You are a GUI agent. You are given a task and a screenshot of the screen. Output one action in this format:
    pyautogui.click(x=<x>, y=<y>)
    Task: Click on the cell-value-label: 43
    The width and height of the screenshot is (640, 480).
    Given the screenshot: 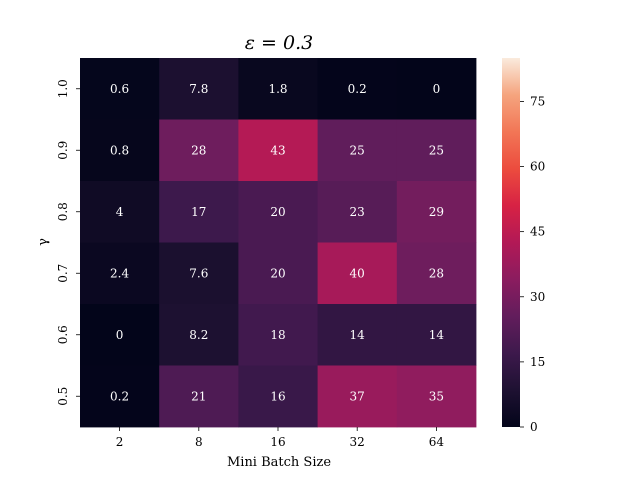 What is the action you would take?
    pyautogui.click(x=277, y=150)
    